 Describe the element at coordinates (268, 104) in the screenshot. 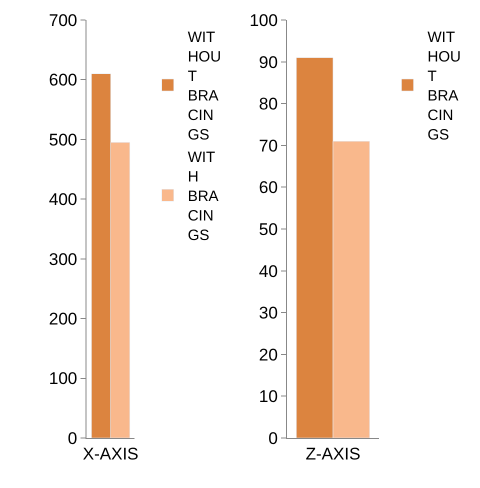

I see `y-tick-label: 80` at that location.